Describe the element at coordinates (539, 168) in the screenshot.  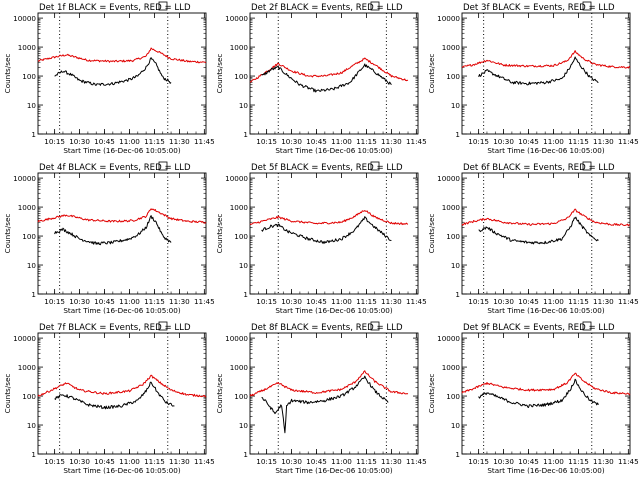
I see `panel-title: Det 6f BLACK = Events, RED = LLD` at that location.